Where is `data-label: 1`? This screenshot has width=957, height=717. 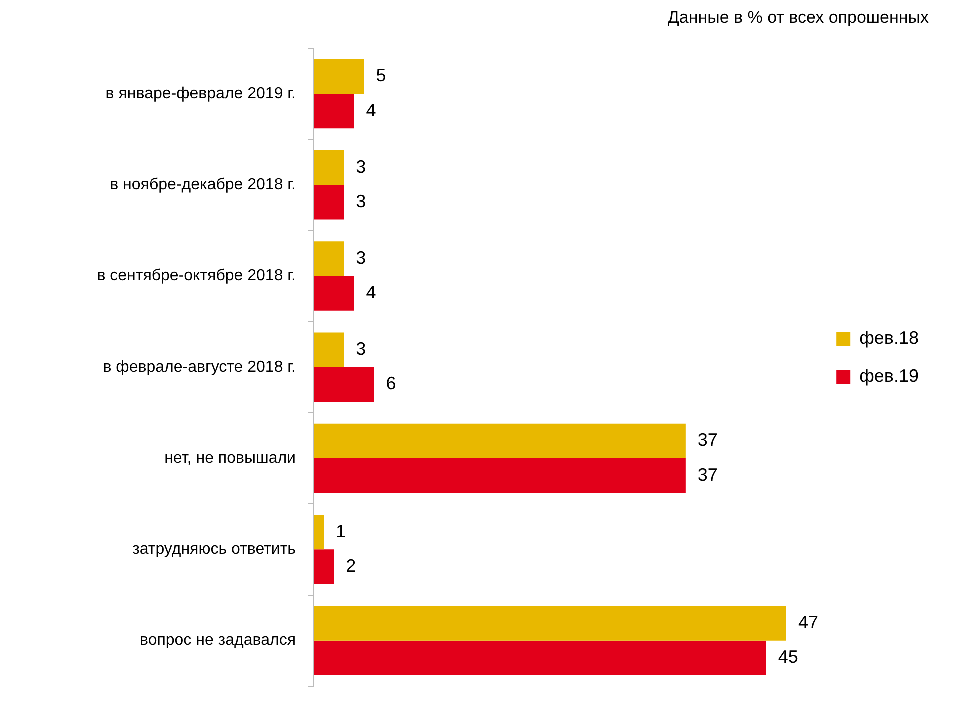 data-label: 1 is located at coordinates (341, 531).